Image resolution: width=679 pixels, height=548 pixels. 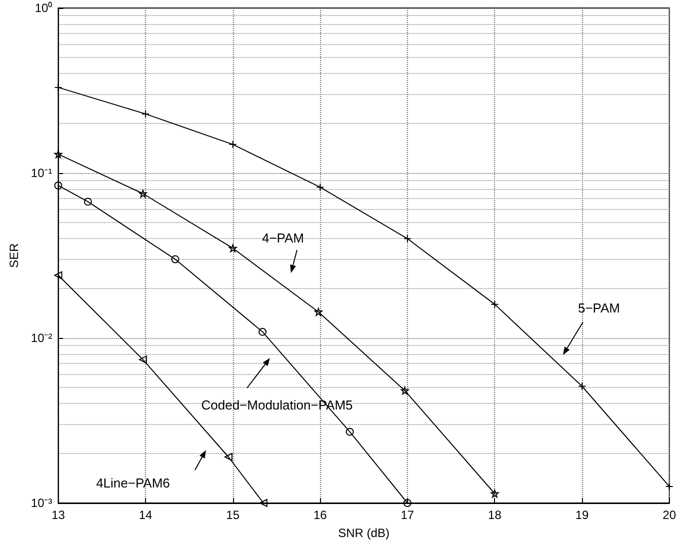 I want to click on x-tick-label: 14, so click(x=145, y=515).